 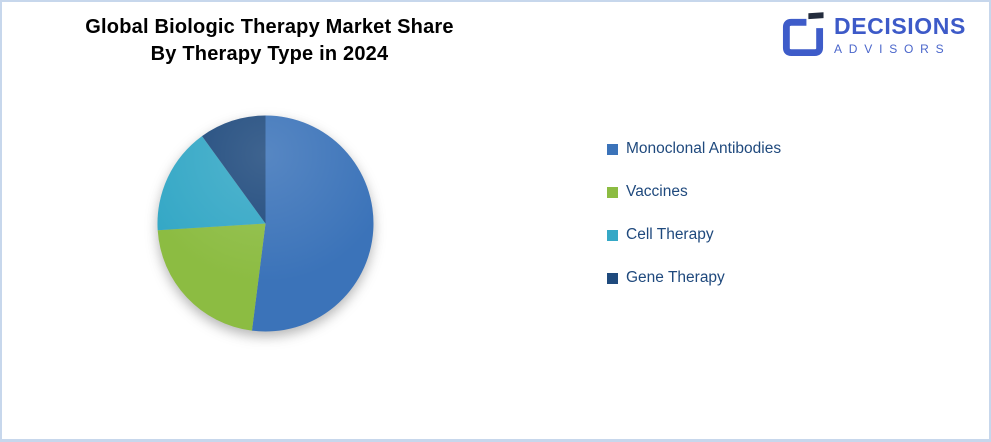 I want to click on legend-item: Vaccines, so click(x=694, y=192).